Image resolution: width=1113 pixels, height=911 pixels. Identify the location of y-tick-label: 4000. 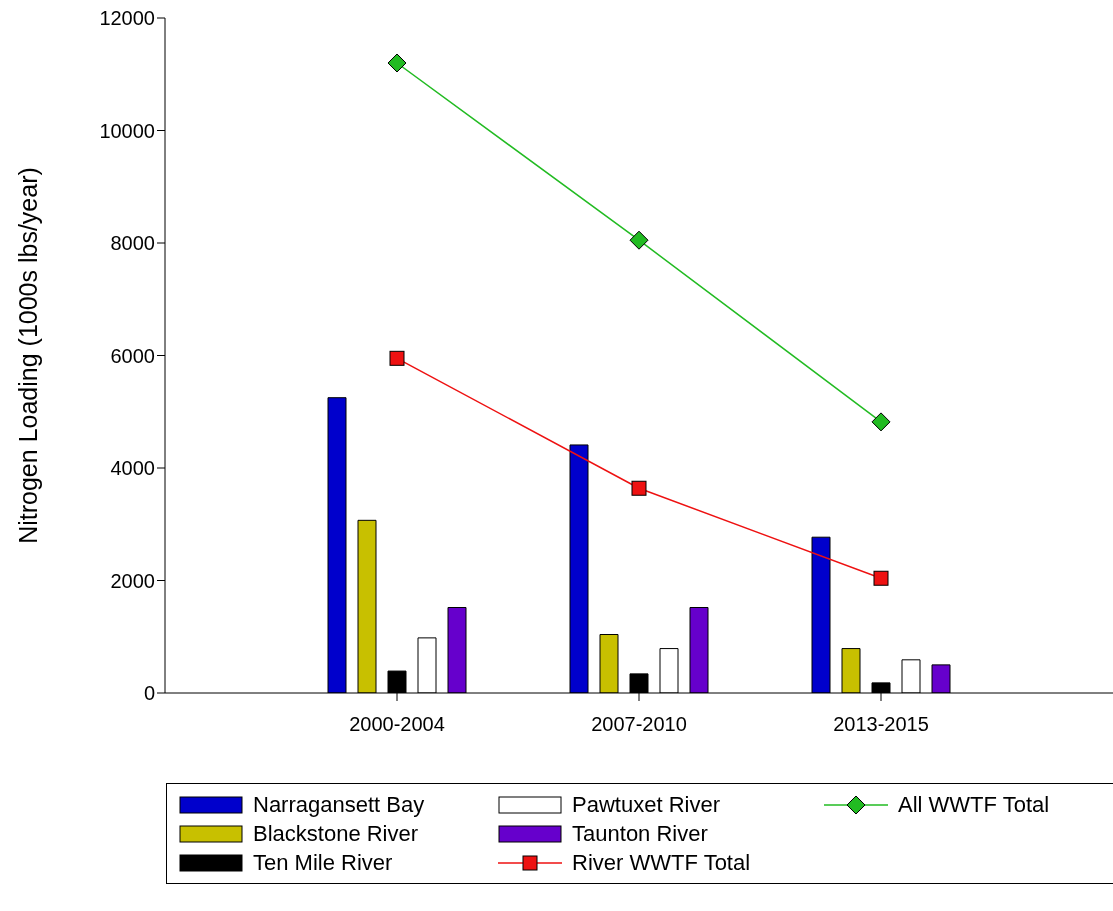
(132, 468).